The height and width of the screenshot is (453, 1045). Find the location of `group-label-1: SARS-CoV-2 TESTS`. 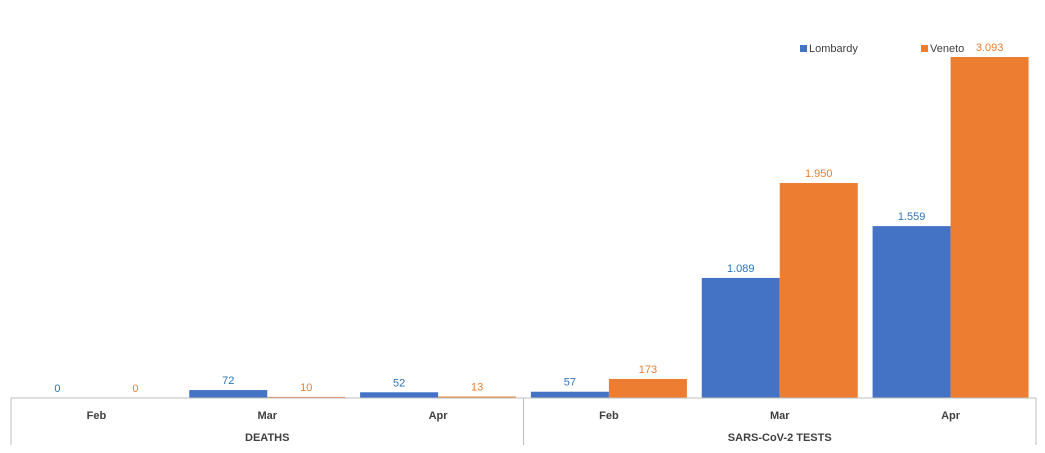

group-label-1: SARS-CoV-2 TESTS is located at coordinates (780, 438).